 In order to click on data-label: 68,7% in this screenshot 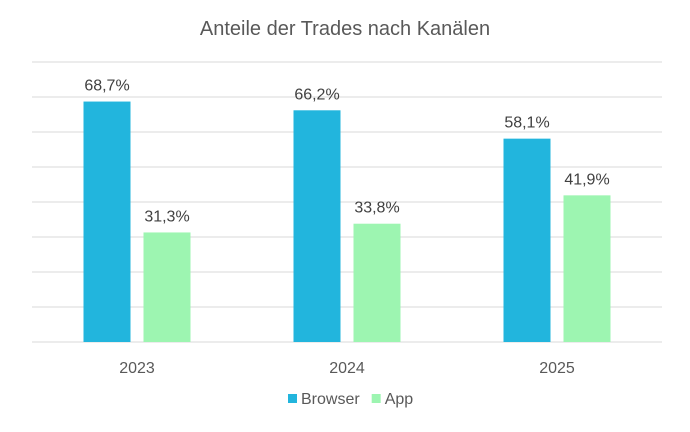, I will do `click(106, 86)`.